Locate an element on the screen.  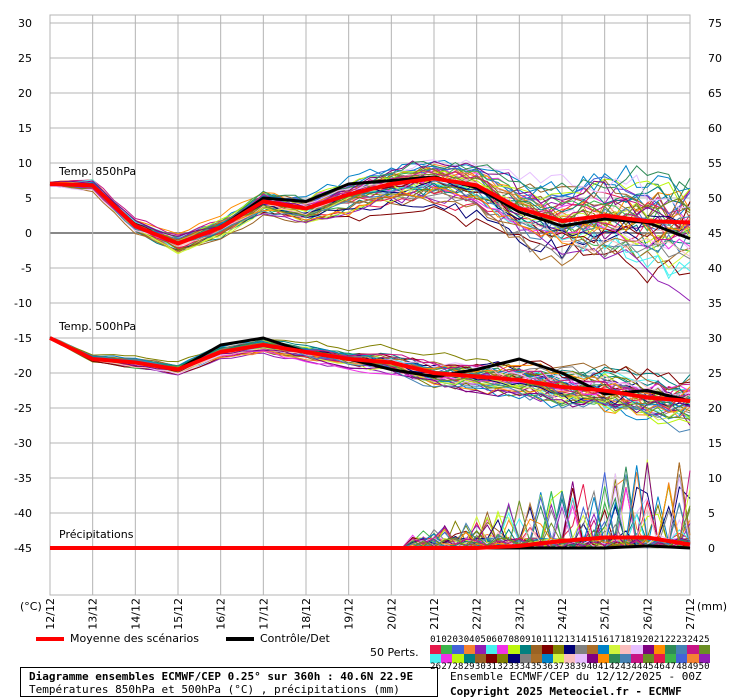
legend-mean: Moyenne des scénarios is located at coordinates (117, 638).